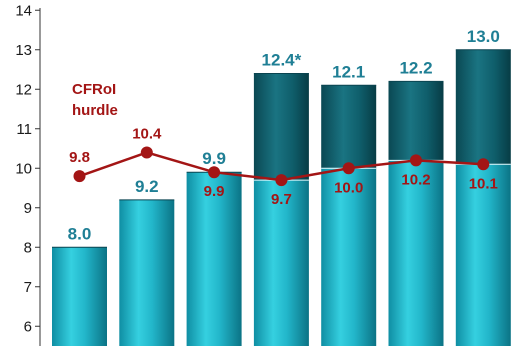 This screenshot has height=349, width=522. Describe the element at coordinates (147, 133) in the screenshot. I see `hurdle-value-label-1: 10.4` at that location.